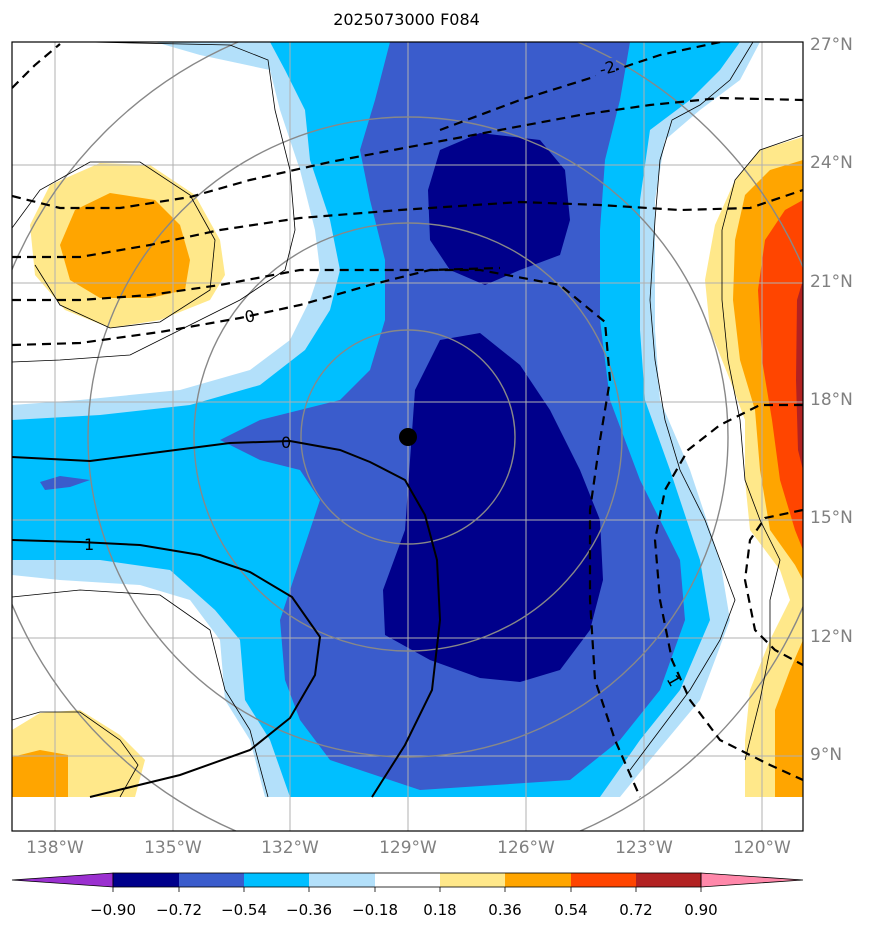  Describe the element at coordinates (89, 544) in the screenshot. I see `contour-label-one-left: 1` at that location.